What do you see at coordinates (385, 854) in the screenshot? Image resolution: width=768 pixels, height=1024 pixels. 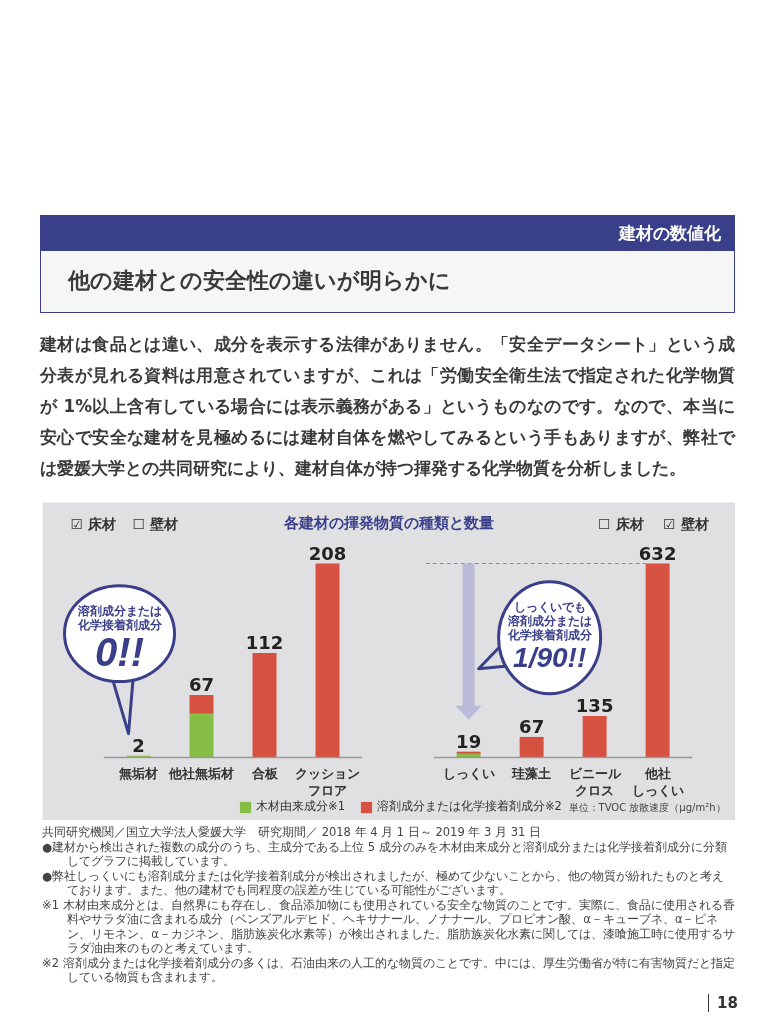 I see `text: ●建材から検出された複数の成分のうち、主成分である上位 5 成分のみを木材由来成分と溶剤成分または化学接着剤成分に分類してグラフに掲載しています。` at bounding box center [385, 854].